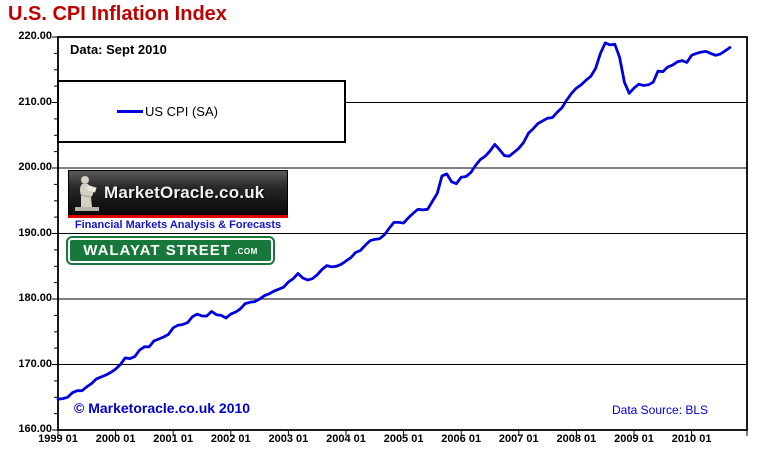  I want to click on legend-line-sample-icon, so click(130, 111).